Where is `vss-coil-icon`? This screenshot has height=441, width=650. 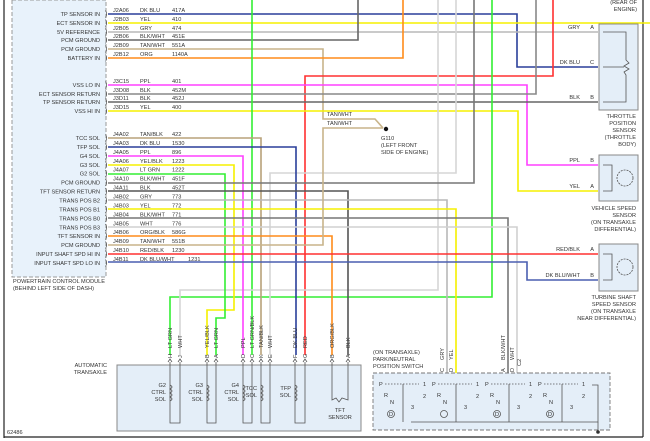
vss-coil-icon is located at coordinates (608, 178).